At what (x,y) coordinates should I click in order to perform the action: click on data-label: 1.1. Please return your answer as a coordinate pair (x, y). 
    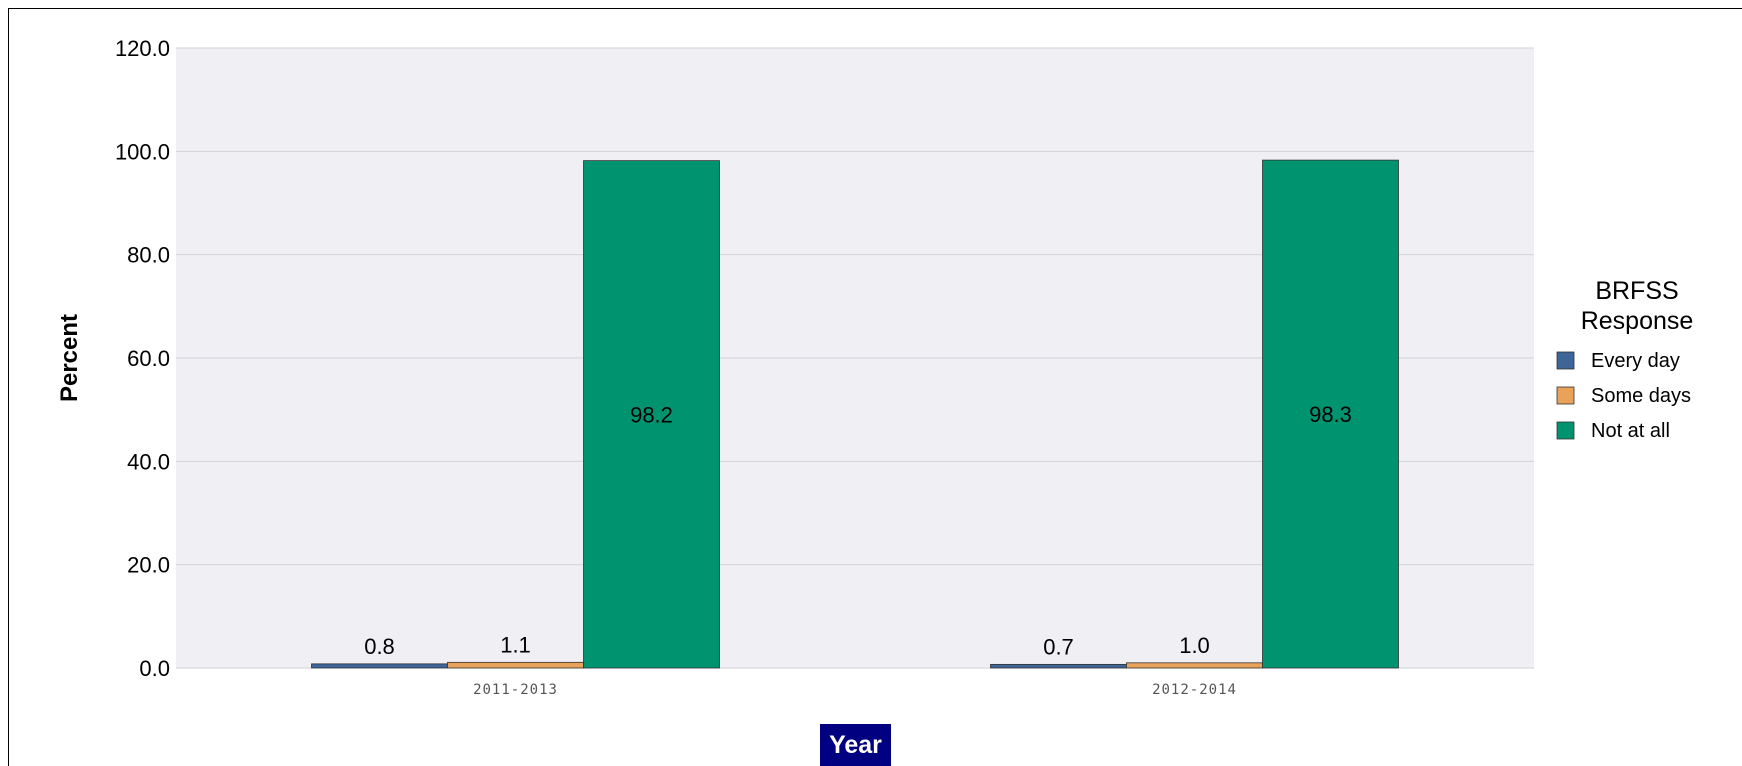
    Looking at the image, I should click on (515, 644).